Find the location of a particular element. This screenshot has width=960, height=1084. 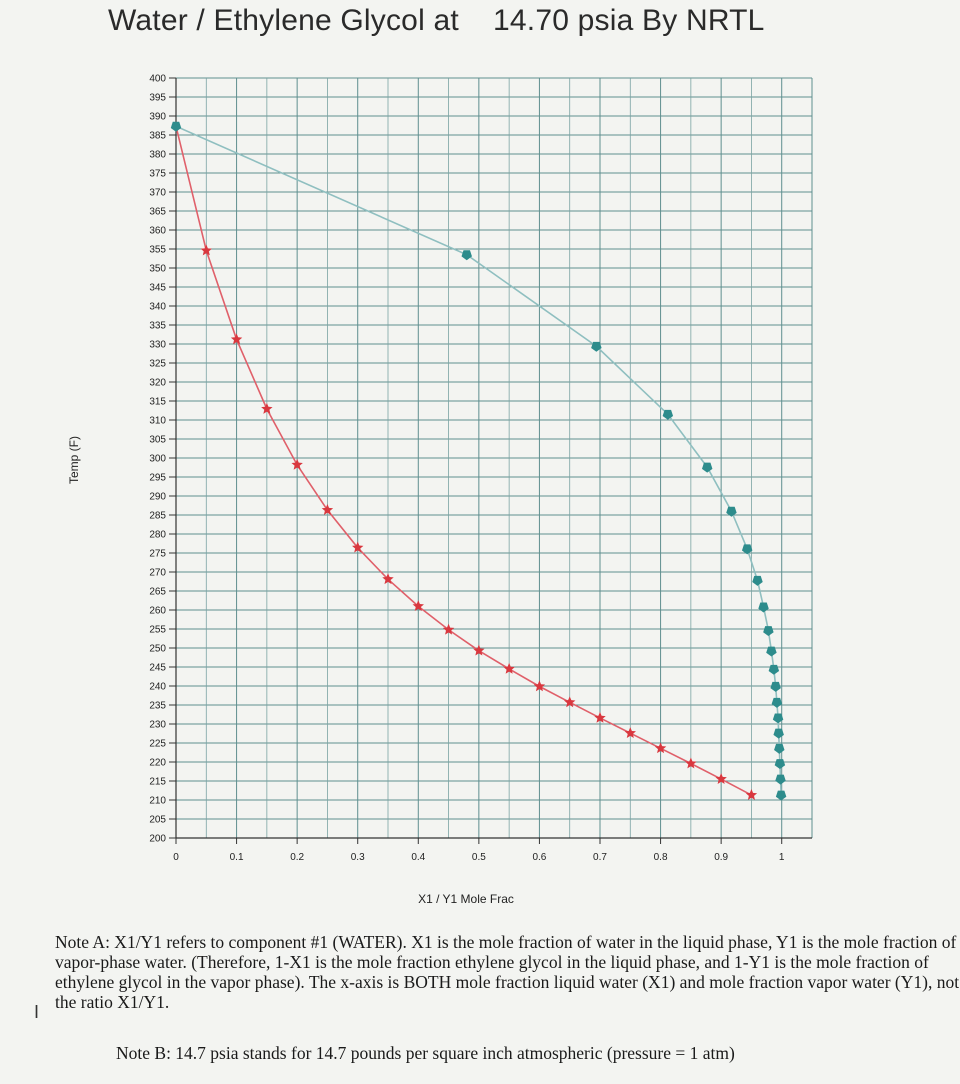

y-tick-label: 355 is located at coordinates (157, 250).